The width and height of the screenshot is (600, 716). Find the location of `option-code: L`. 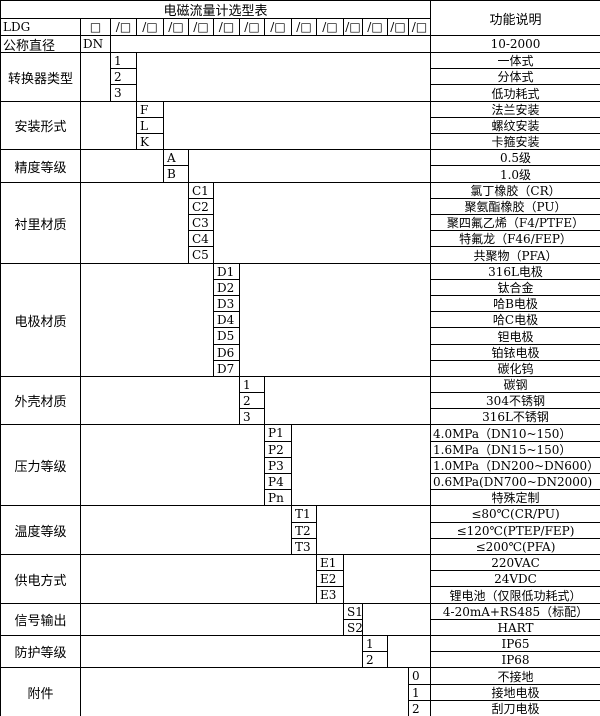

option-code: L is located at coordinates (150, 126).